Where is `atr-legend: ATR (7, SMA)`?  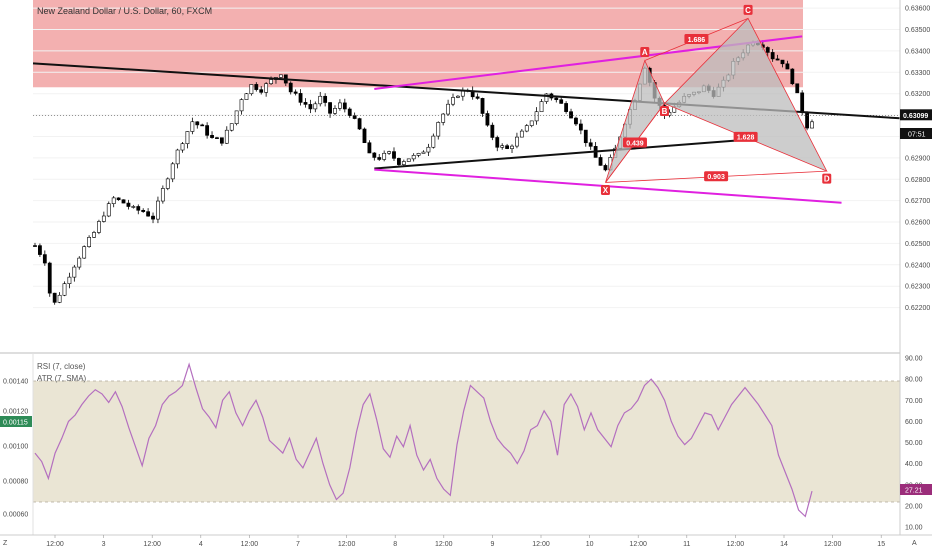 atr-legend: ATR (7, SMA) is located at coordinates (62, 378).